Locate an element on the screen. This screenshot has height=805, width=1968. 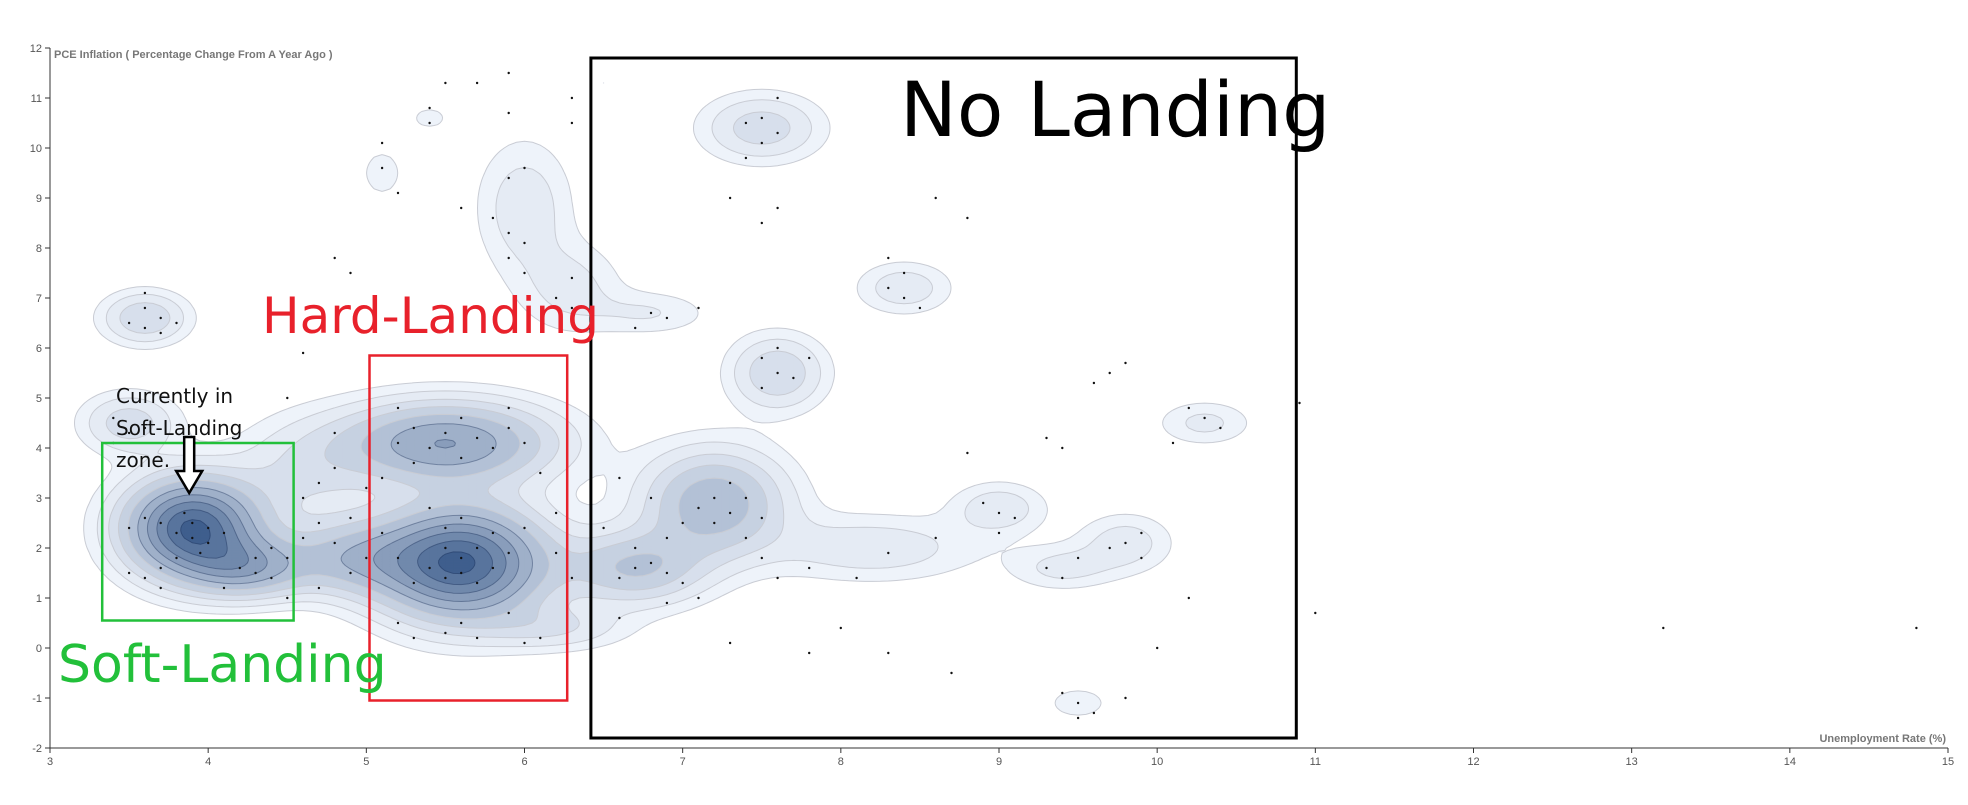
x-tick-label: 14 is located at coordinates (1790, 762).